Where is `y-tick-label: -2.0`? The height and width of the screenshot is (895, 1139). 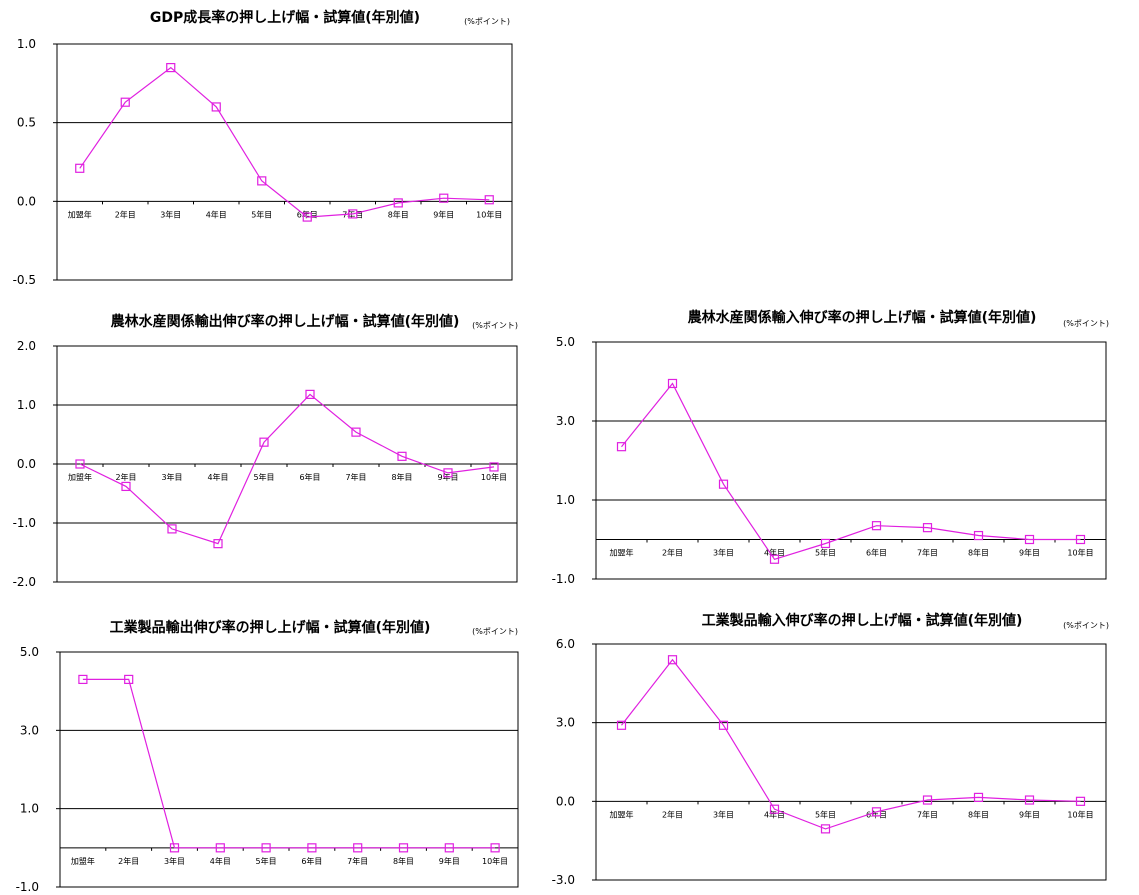 y-tick-label: -2.0 is located at coordinates (24, 582).